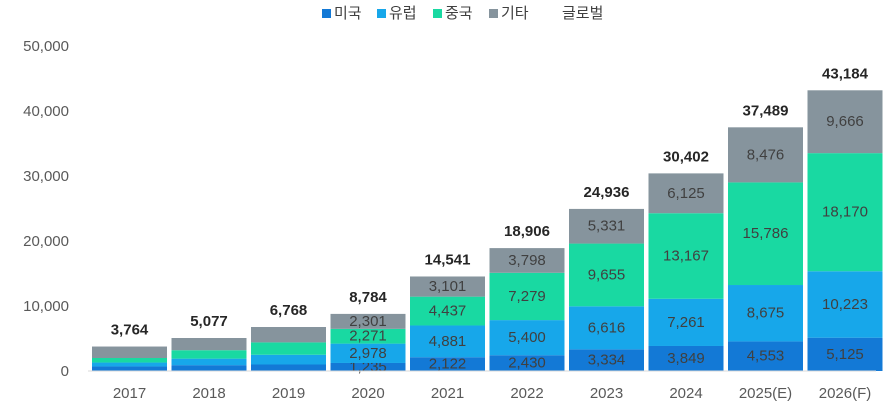  Describe the element at coordinates (685, 393) in the screenshot. I see `x-tick-label: 2024` at that location.